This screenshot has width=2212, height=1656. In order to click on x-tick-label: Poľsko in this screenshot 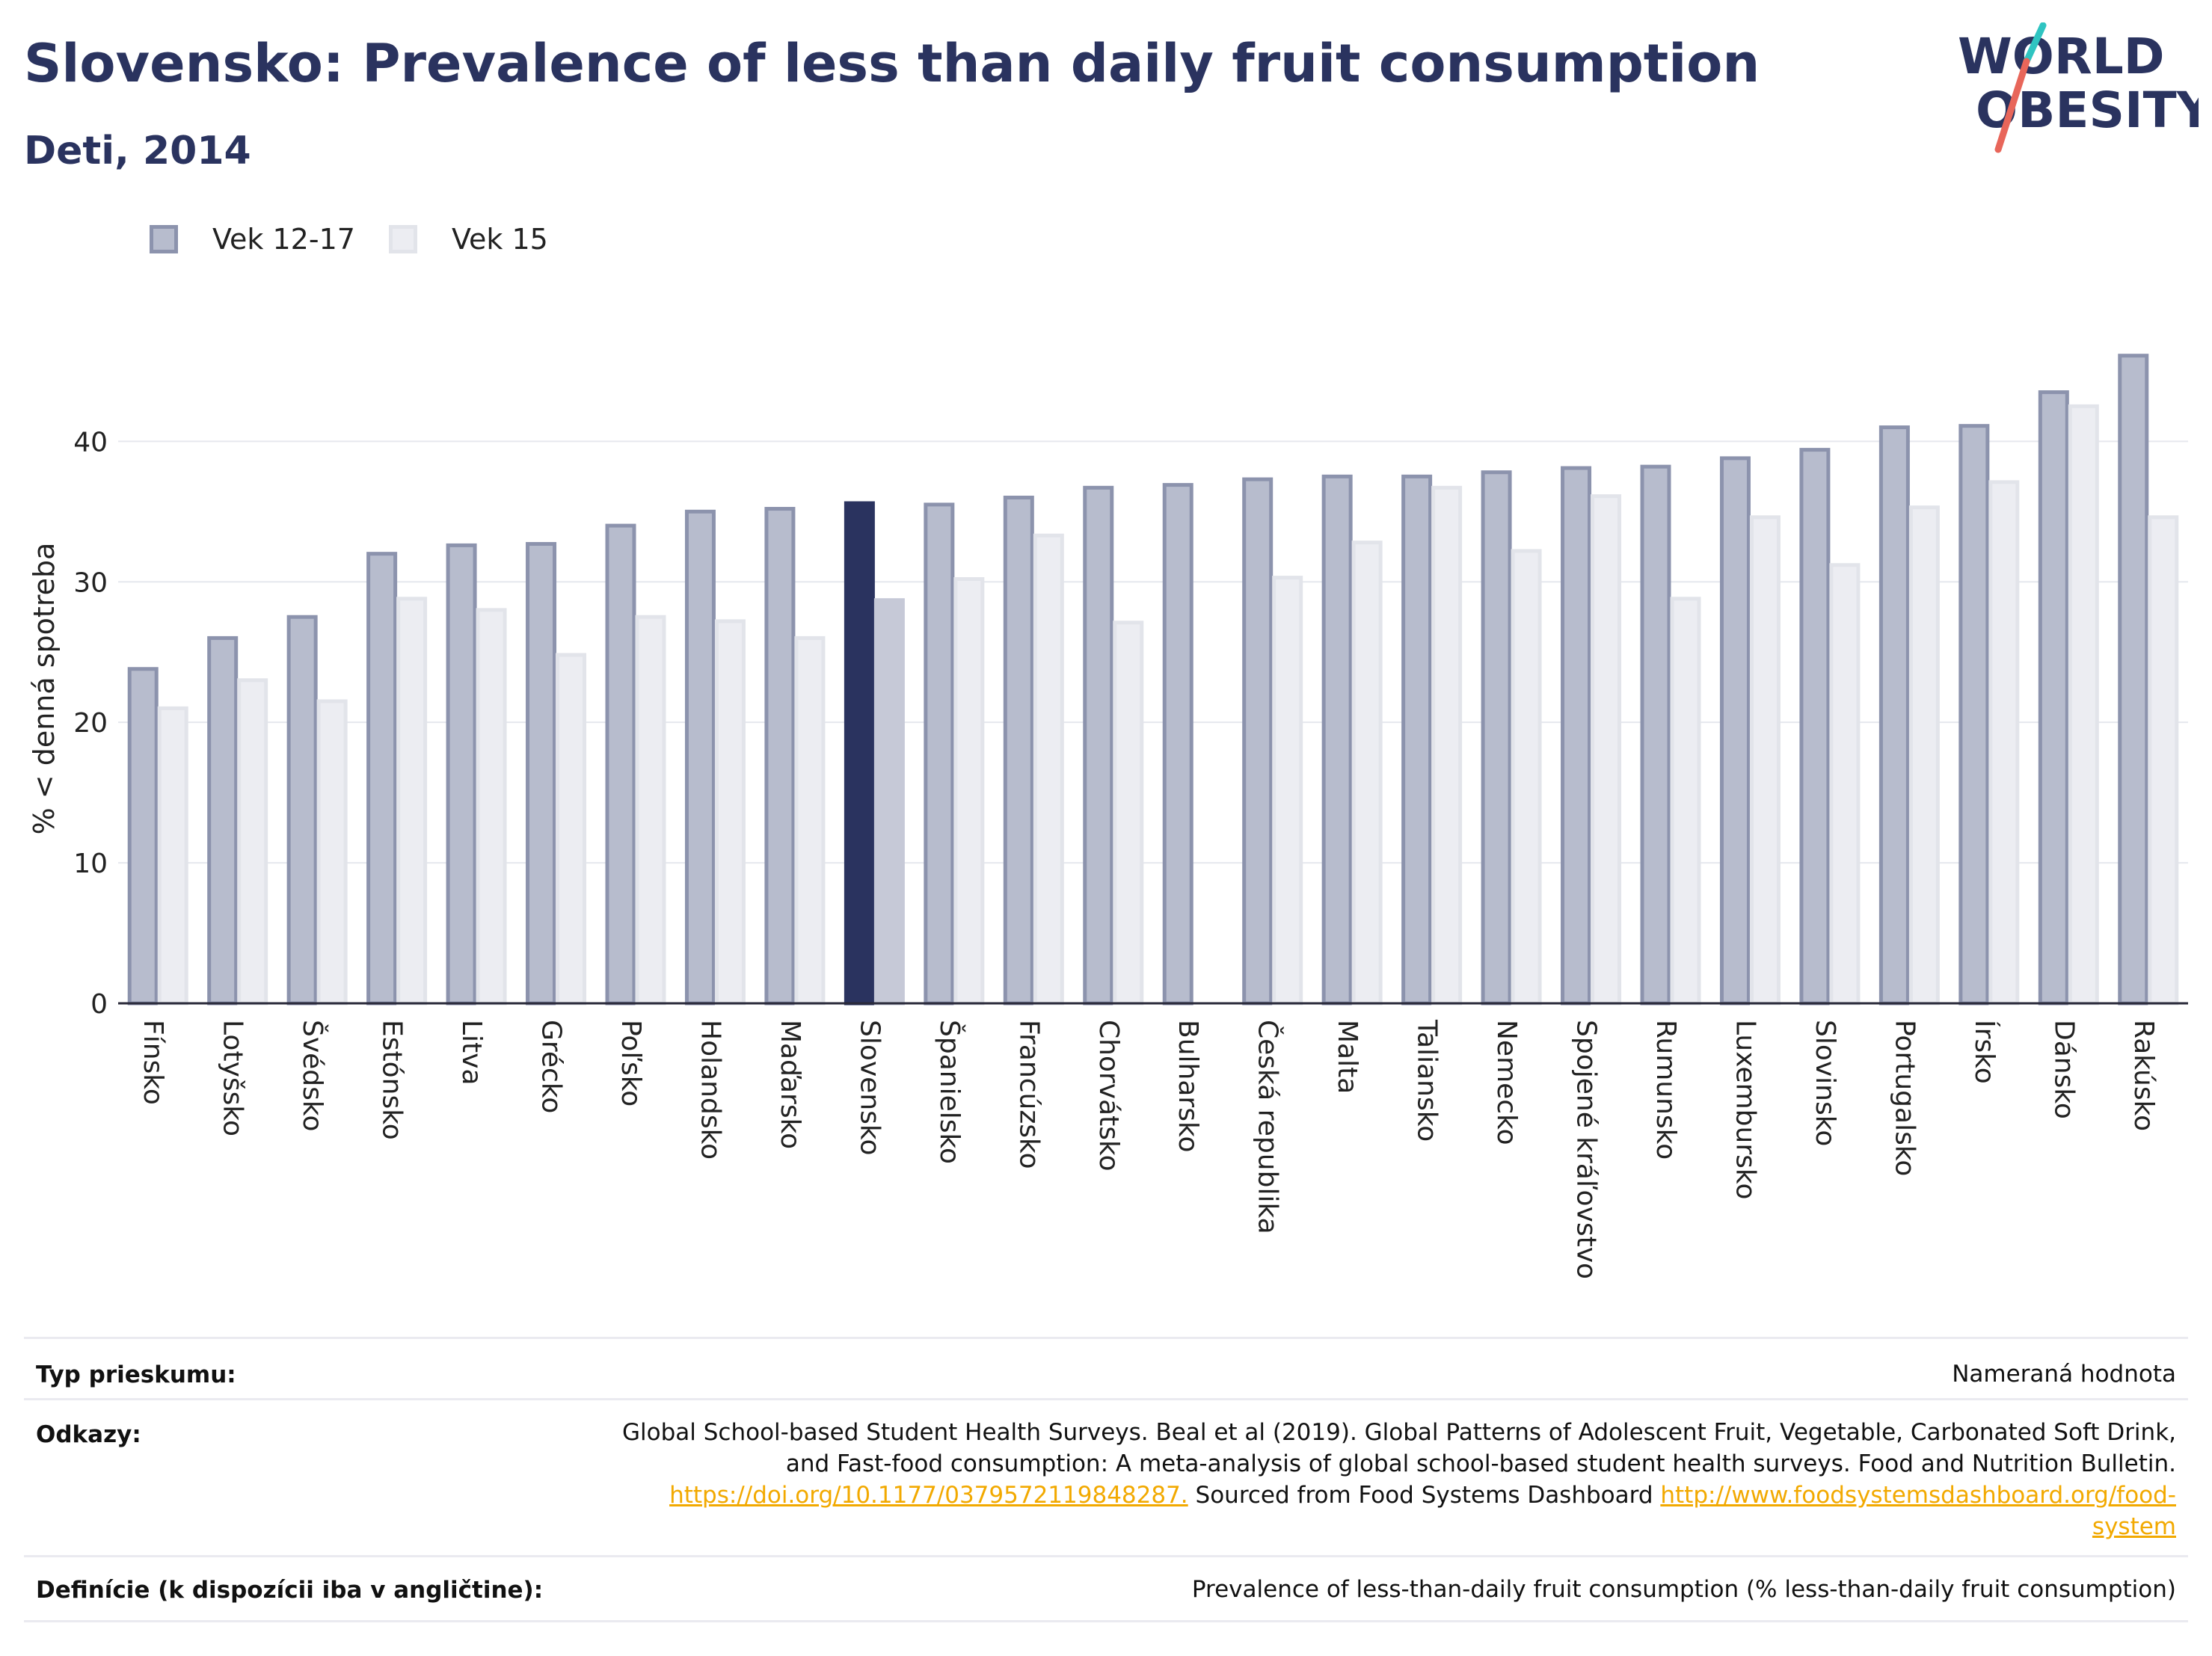, I will do `click(630, 1063)`.